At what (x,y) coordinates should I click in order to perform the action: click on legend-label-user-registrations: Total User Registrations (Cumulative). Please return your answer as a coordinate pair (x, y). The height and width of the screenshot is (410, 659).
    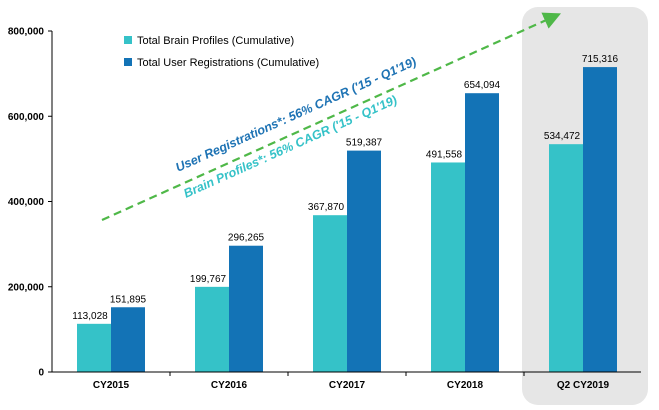
    Looking at the image, I should click on (228, 63).